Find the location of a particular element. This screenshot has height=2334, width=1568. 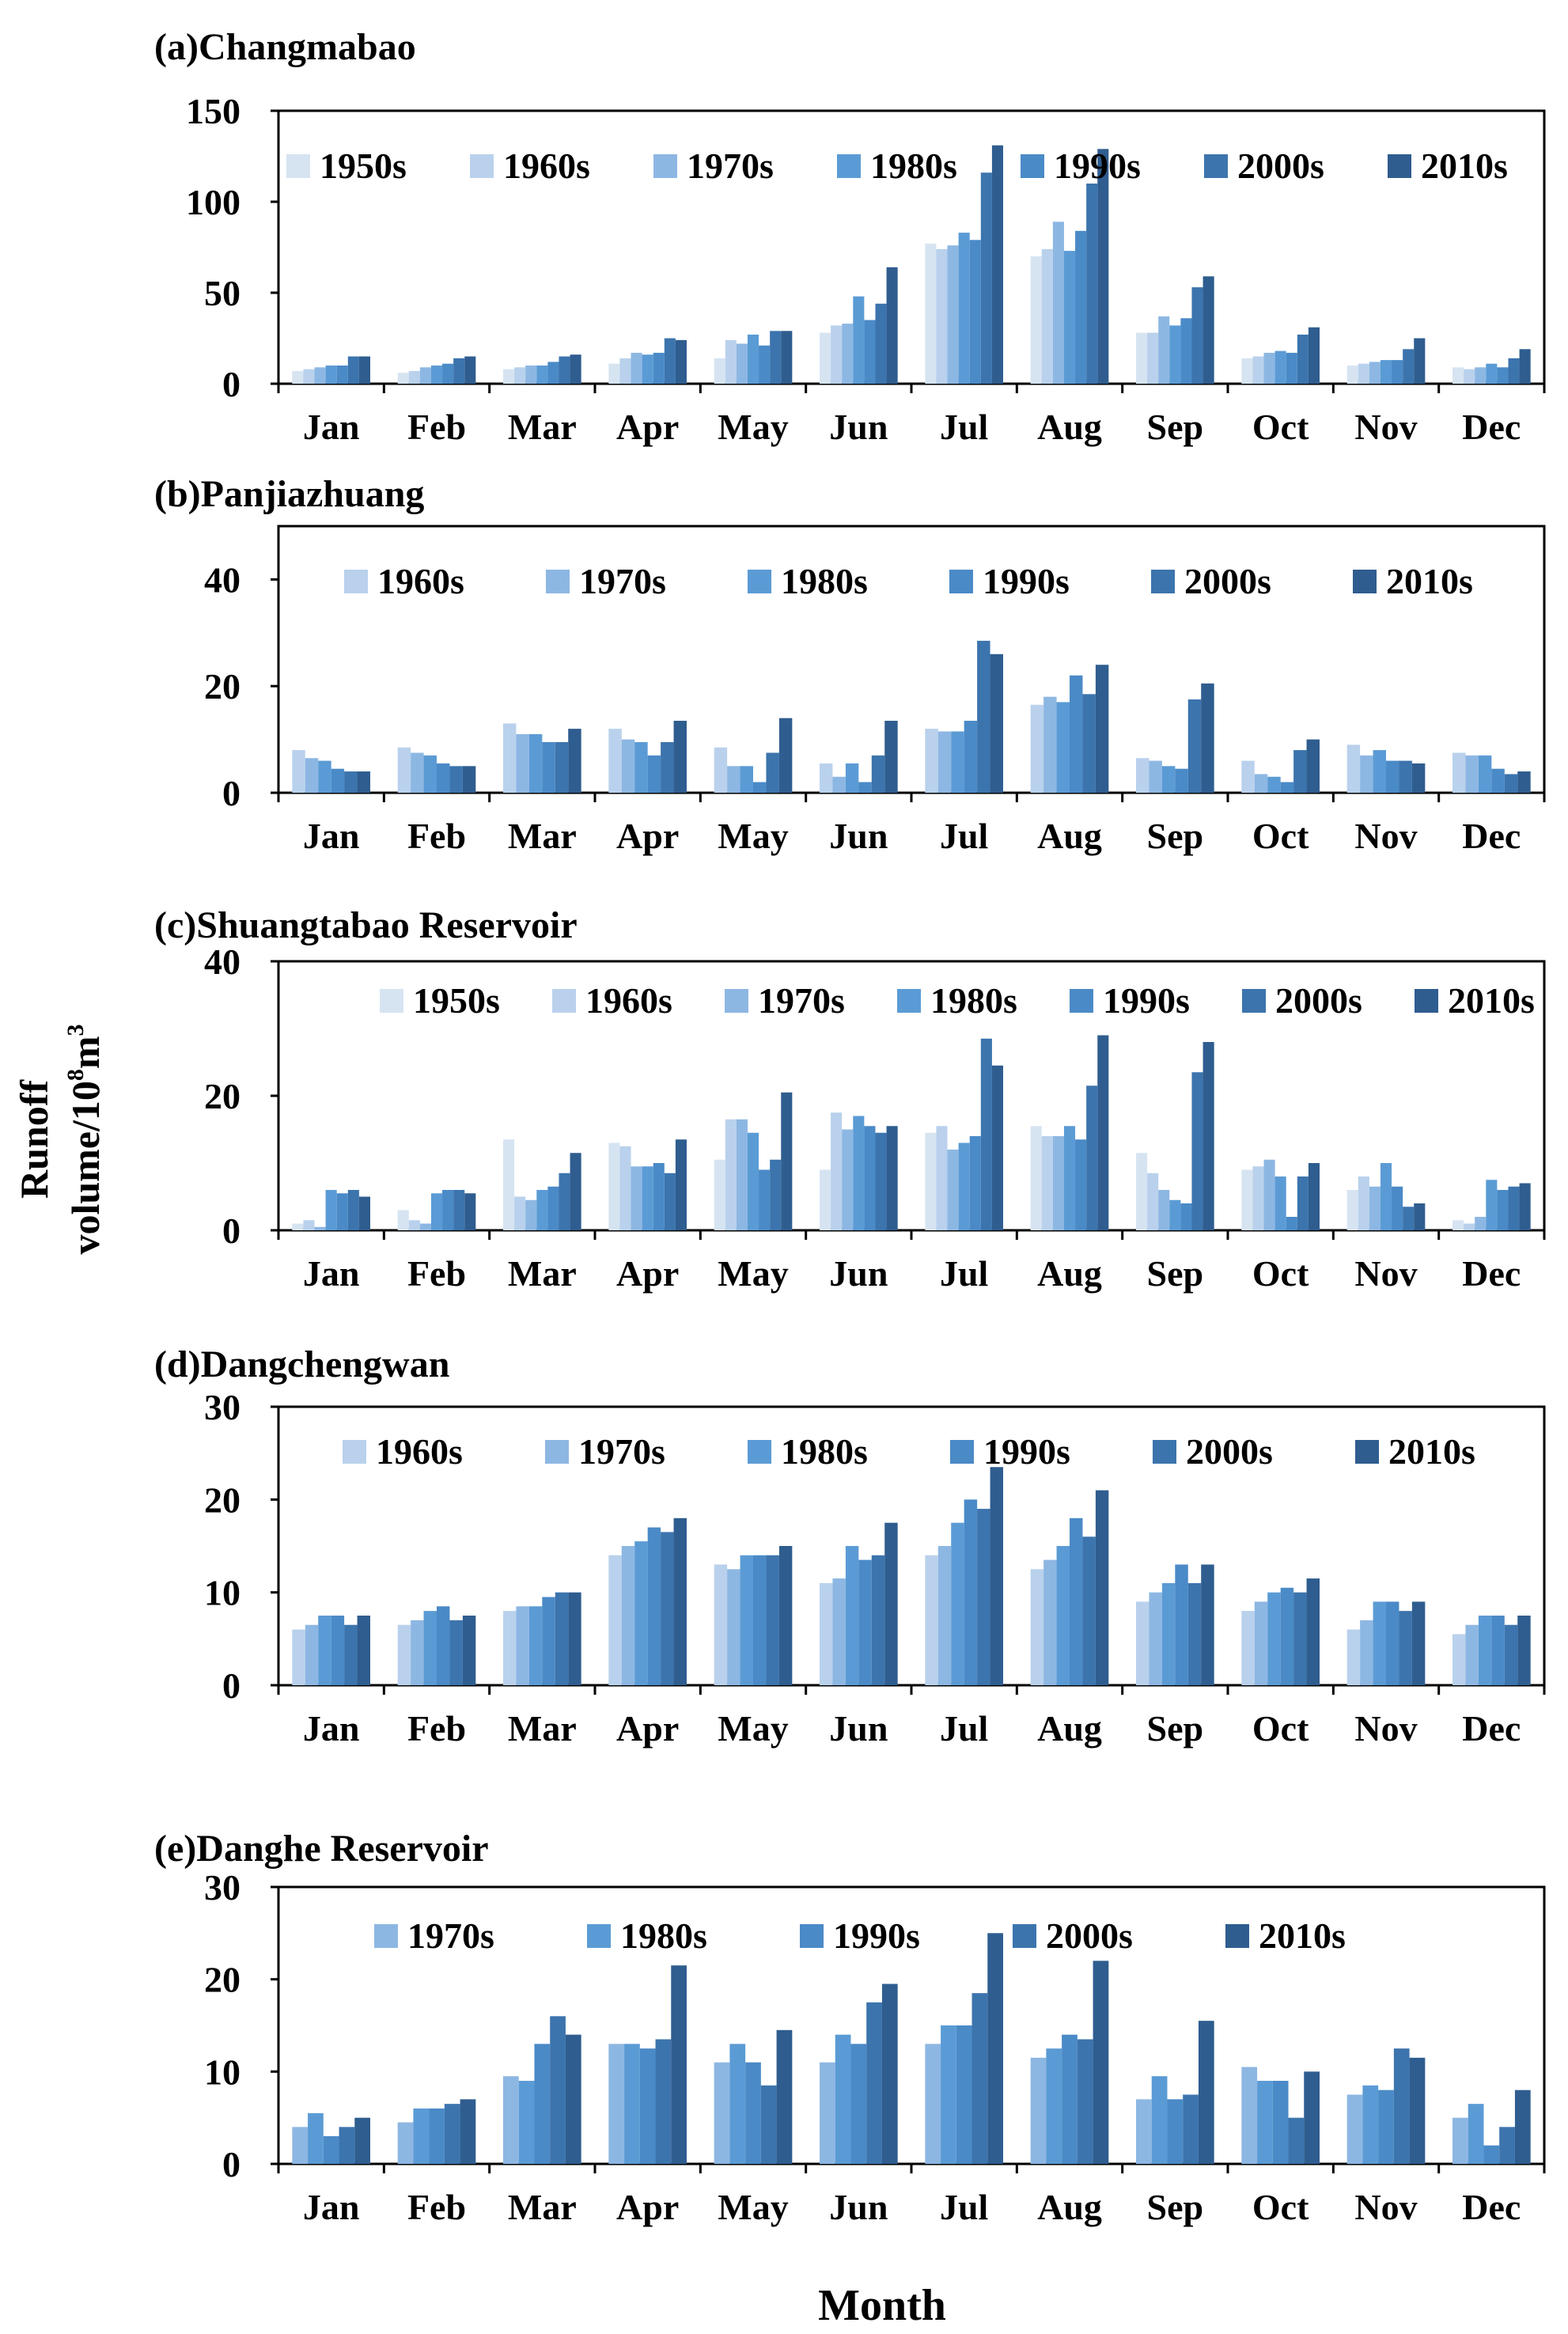

bar-1950s-dec is located at coordinates (1458, 1225).